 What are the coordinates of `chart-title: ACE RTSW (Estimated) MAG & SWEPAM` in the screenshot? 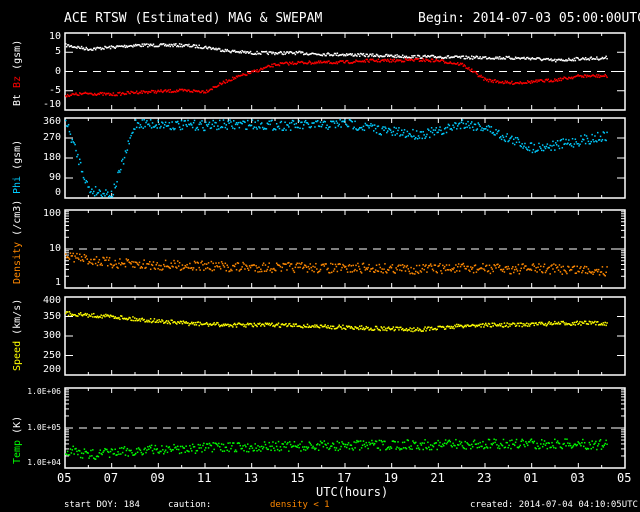 It's located at (193, 18).